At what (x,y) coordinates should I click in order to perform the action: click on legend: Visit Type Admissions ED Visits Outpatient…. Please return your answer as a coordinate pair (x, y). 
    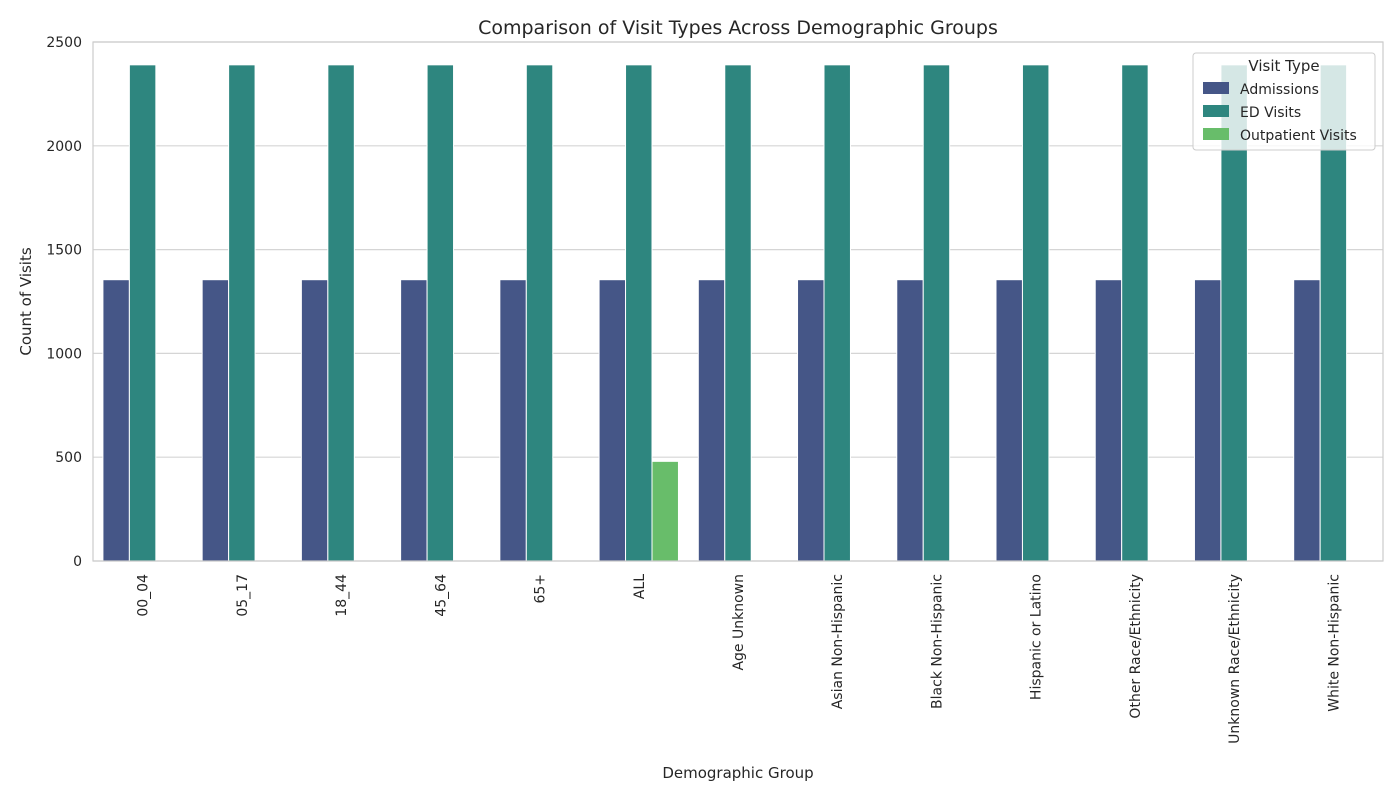
    Looking at the image, I should click on (1284, 101).